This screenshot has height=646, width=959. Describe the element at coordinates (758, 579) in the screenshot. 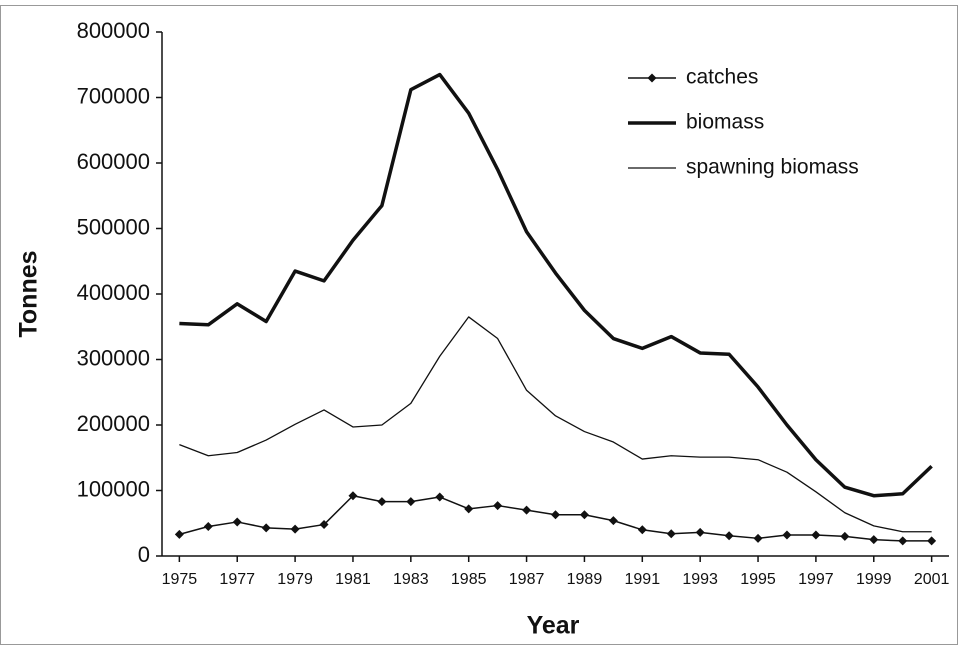

I see `x-tick-label: 1995` at that location.